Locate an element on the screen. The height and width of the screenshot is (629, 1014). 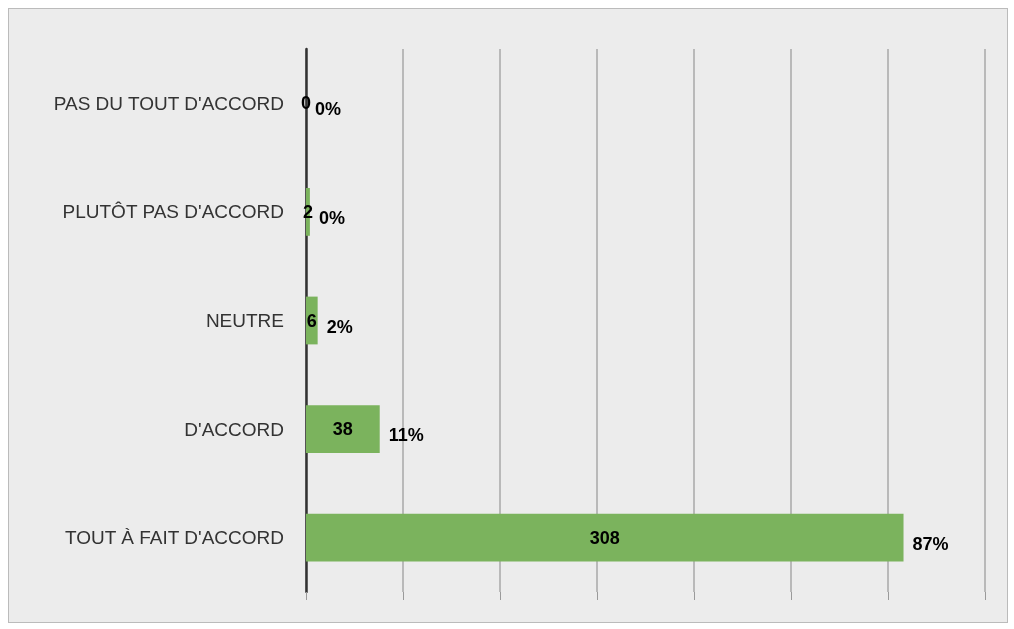
data-label: 308 is located at coordinates (604, 537).